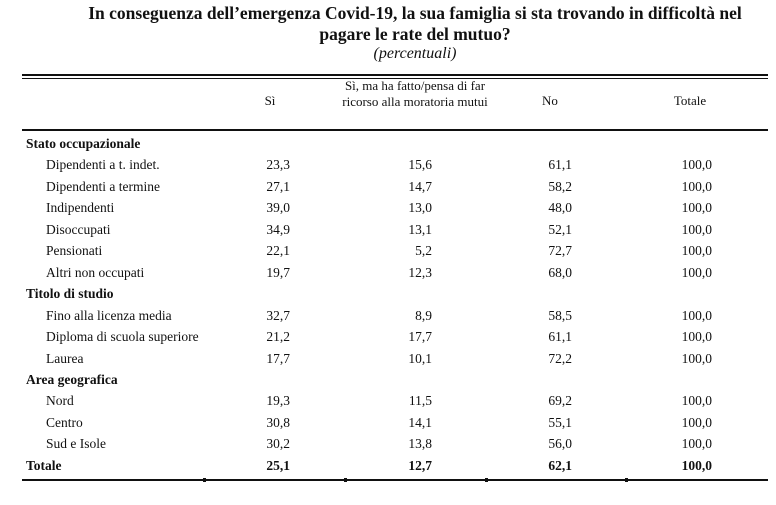  Describe the element at coordinates (420, 401) in the screenshot. I see `cell-value: 11,5` at that location.